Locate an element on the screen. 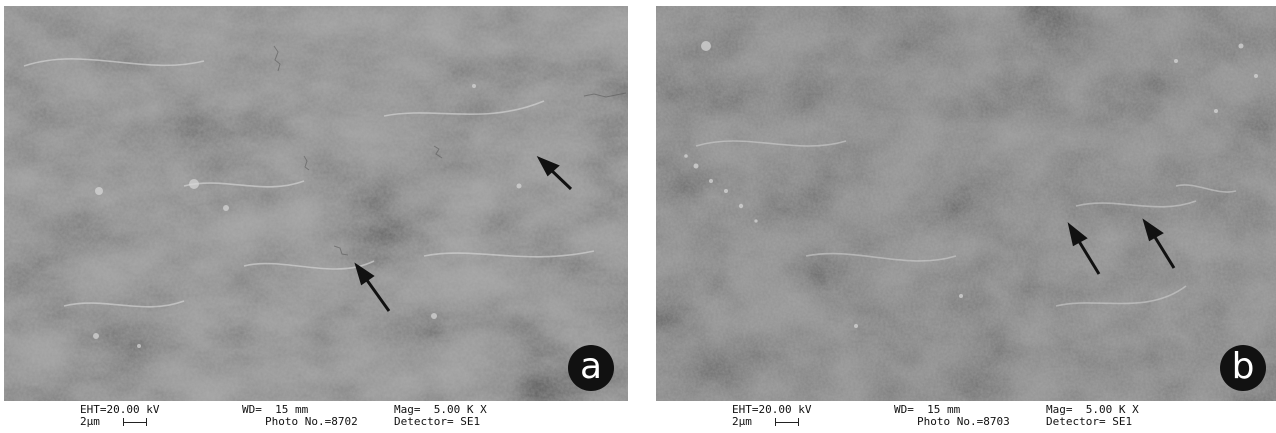  panel-label: b is located at coordinates (1243, 368).